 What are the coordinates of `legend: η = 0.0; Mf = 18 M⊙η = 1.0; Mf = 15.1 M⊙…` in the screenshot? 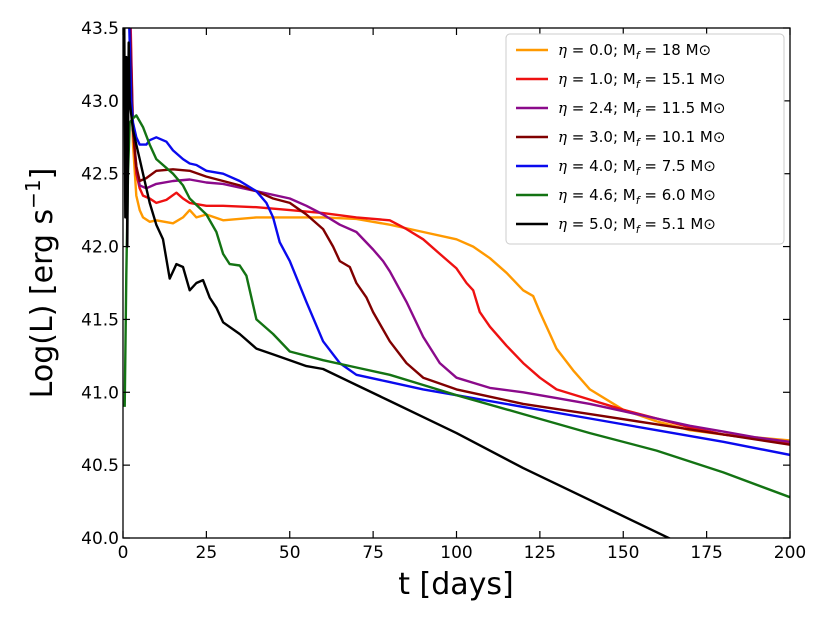 It's located at (645, 139).